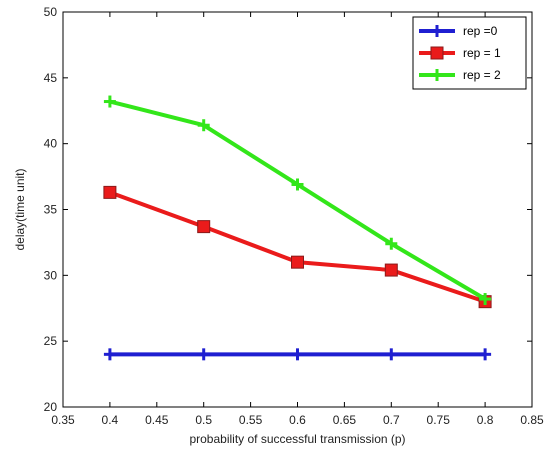 The height and width of the screenshot is (453, 550). I want to click on legend: rep =0 rep = 1 rep = 2, so click(469, 53).